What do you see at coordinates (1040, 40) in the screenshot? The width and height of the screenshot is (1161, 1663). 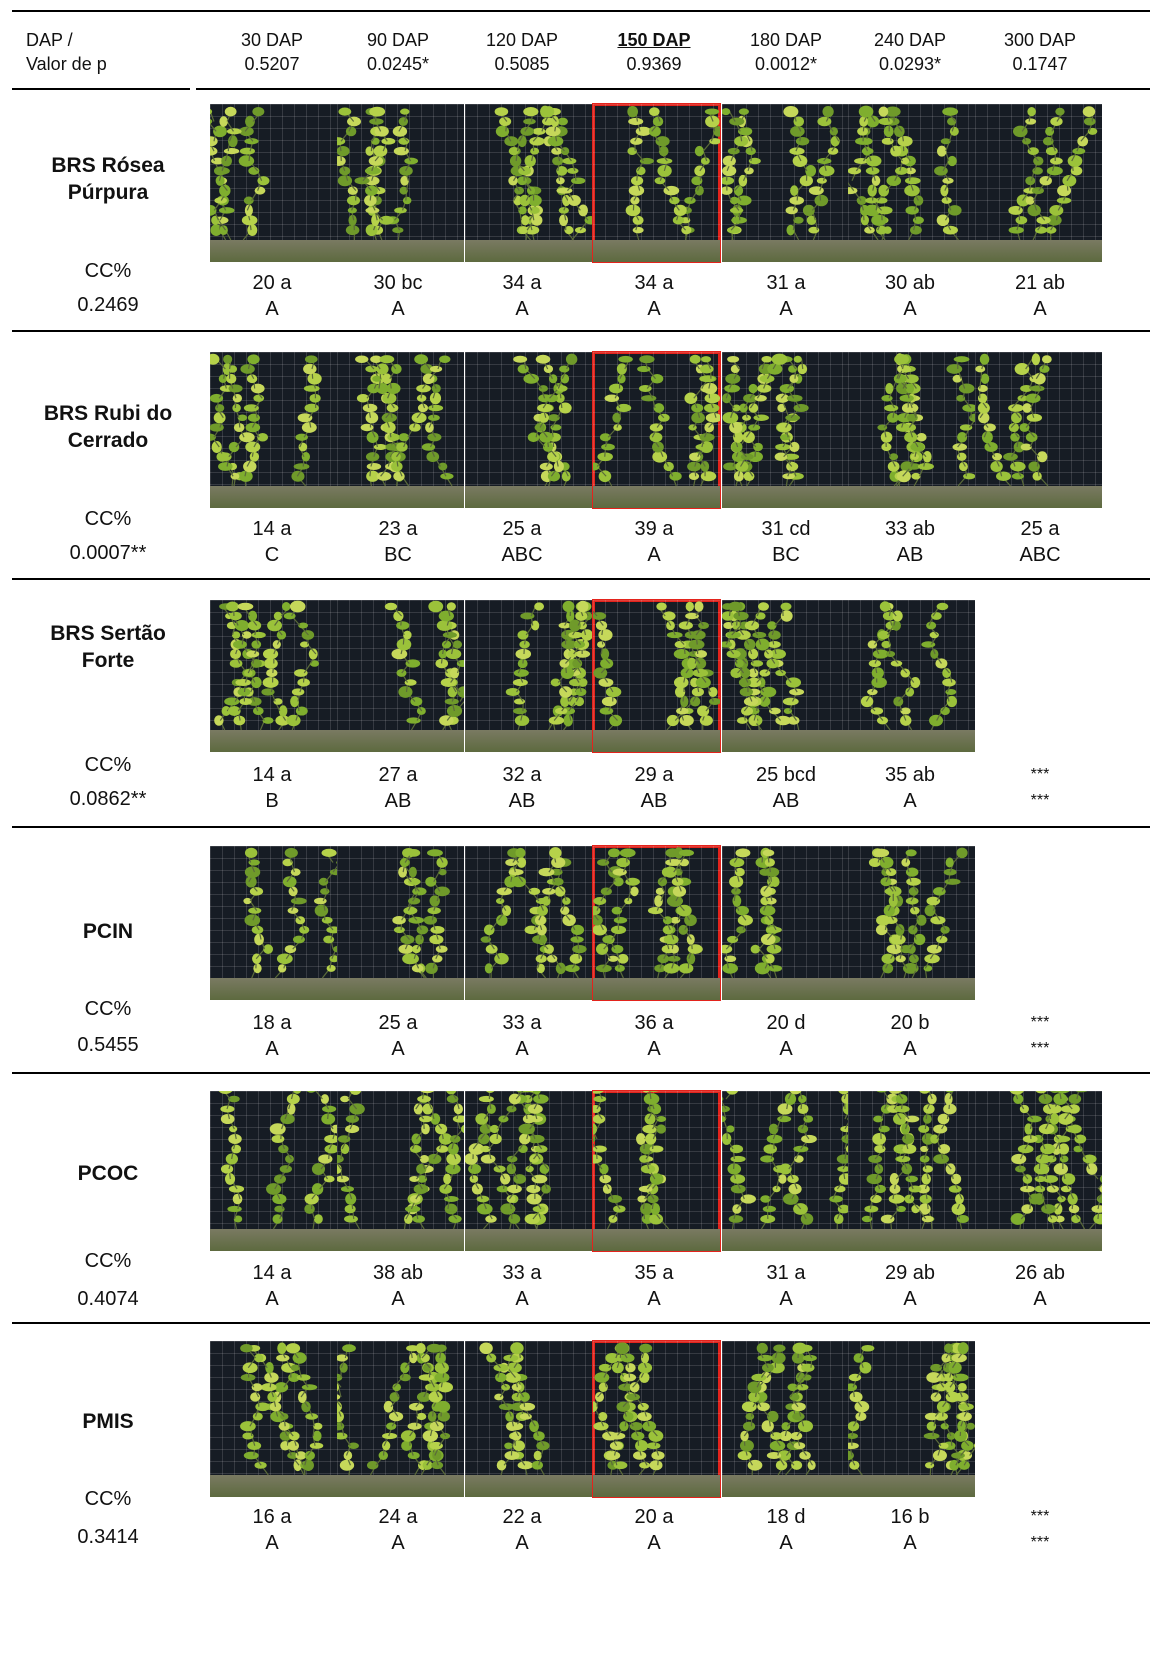 I see `column-dap-label: 300 DAP` at bounding box center [1040, 40].